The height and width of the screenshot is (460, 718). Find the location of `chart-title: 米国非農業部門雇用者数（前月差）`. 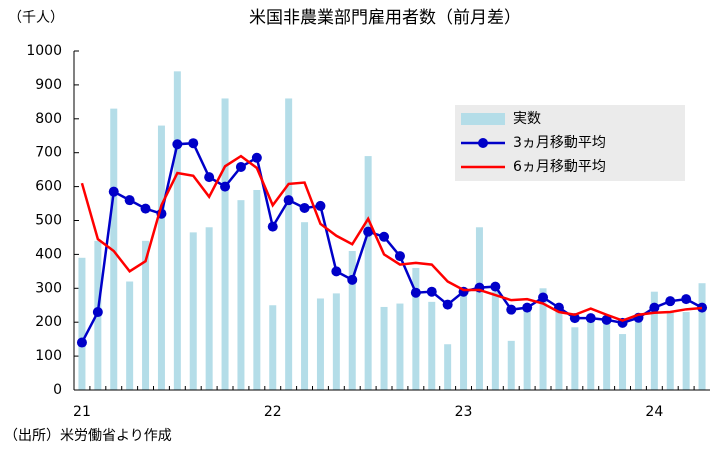

chart-title: 米国非農業部門雇用者数（前月差） is located at coordinates (385, 18).